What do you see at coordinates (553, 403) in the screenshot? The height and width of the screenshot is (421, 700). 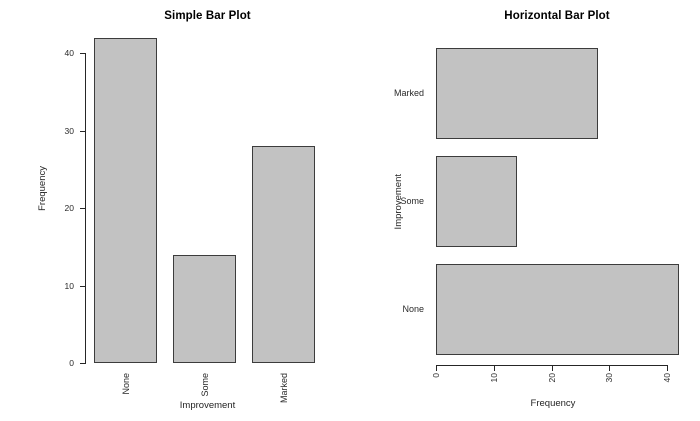 I see `right-x-axis-label: Frequency` at bounding box center [553, 403].